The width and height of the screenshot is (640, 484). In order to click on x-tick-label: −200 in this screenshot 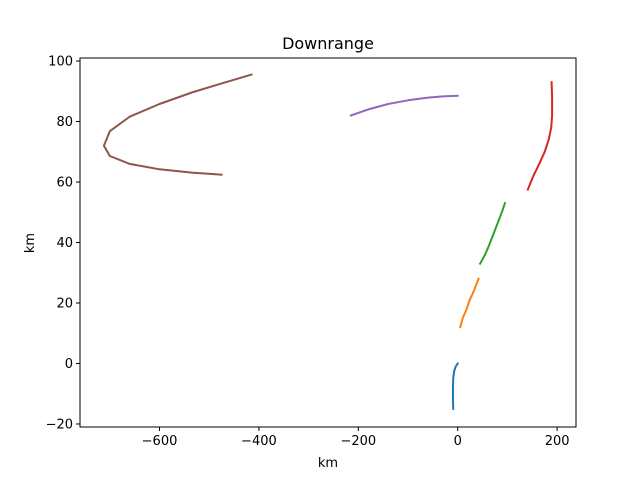, I will do `click(358, 441)`.